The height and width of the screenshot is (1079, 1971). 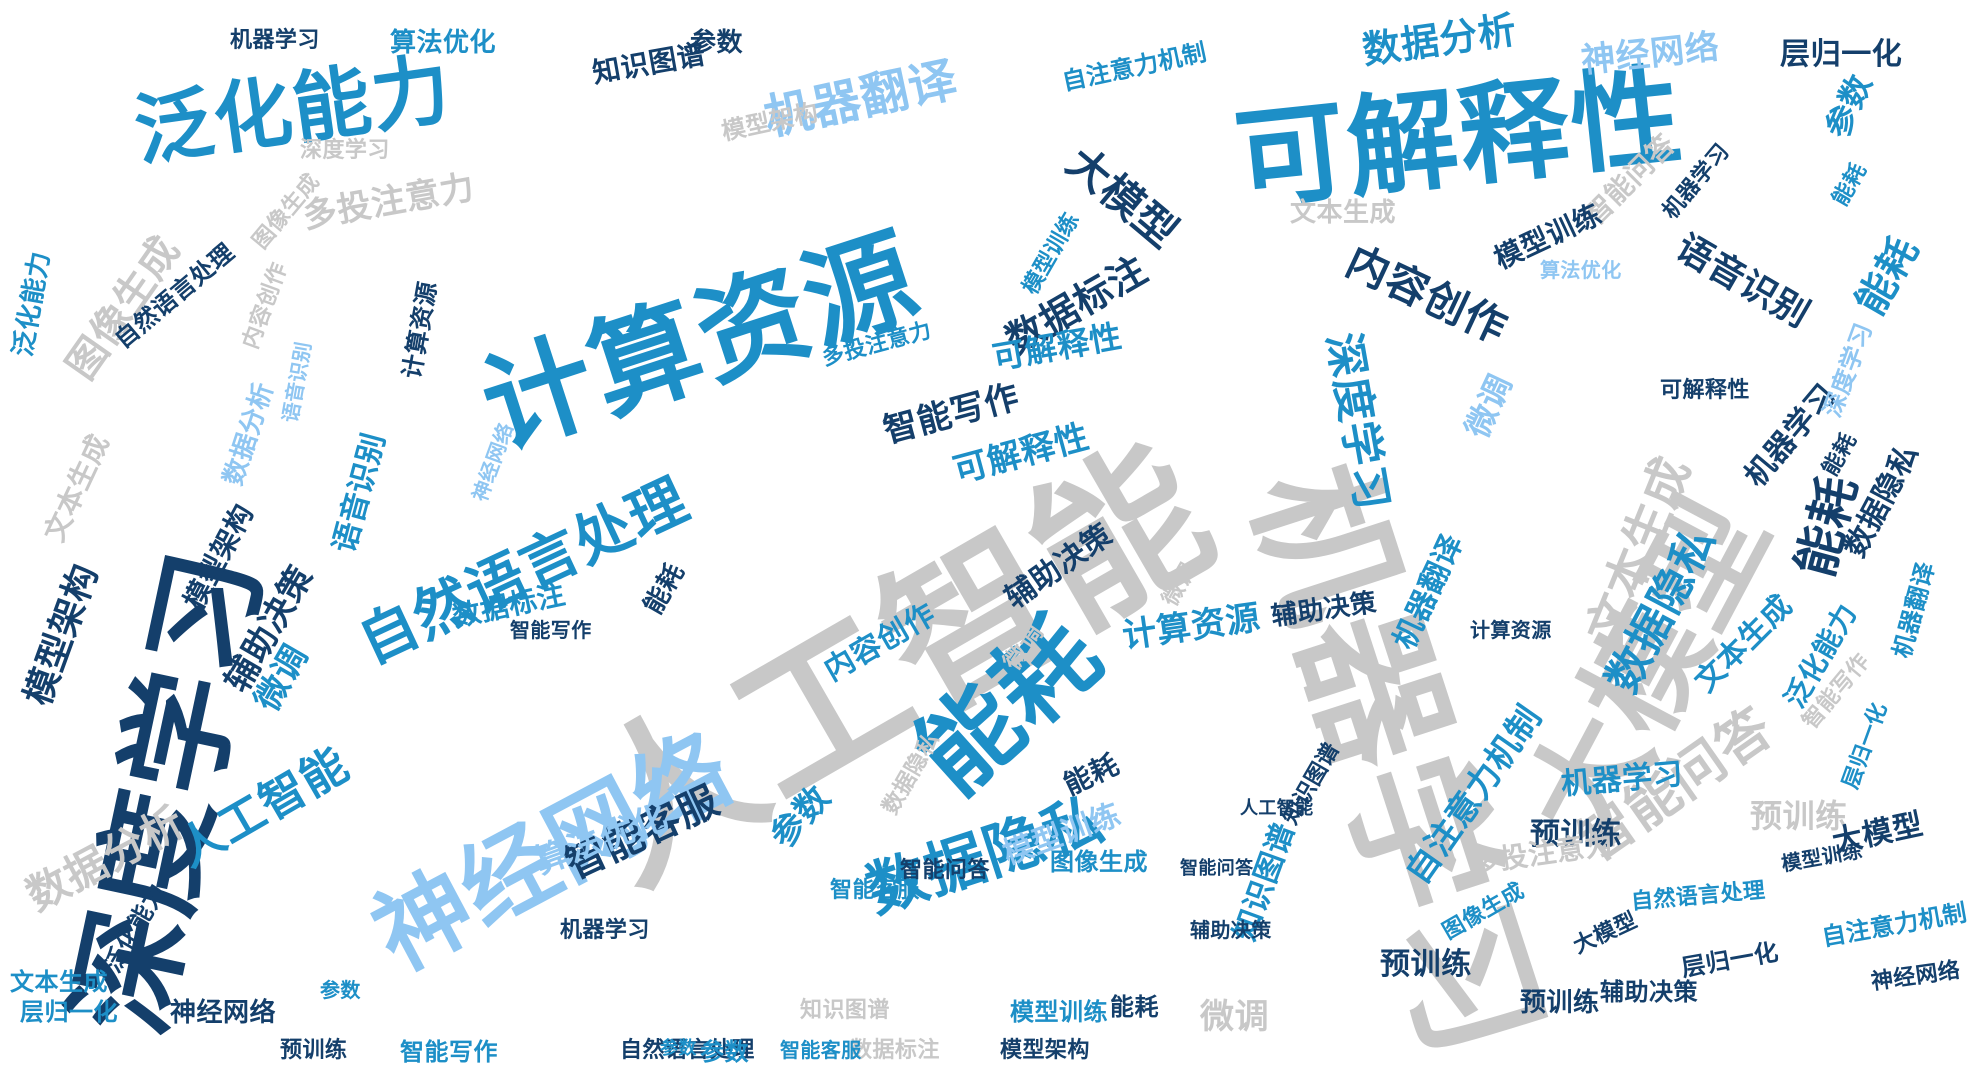 What do you see at coordinates (1705, 390) in the screenshot?
I see `cloud-word: 可解释性` at bounding box center [1705, 390].